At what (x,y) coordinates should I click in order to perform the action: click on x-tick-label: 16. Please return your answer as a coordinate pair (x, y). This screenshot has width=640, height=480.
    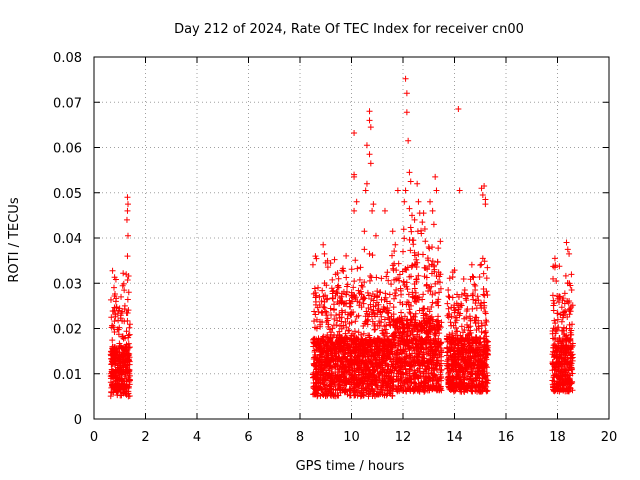
    Looking at the image, I should click on (506, 437).